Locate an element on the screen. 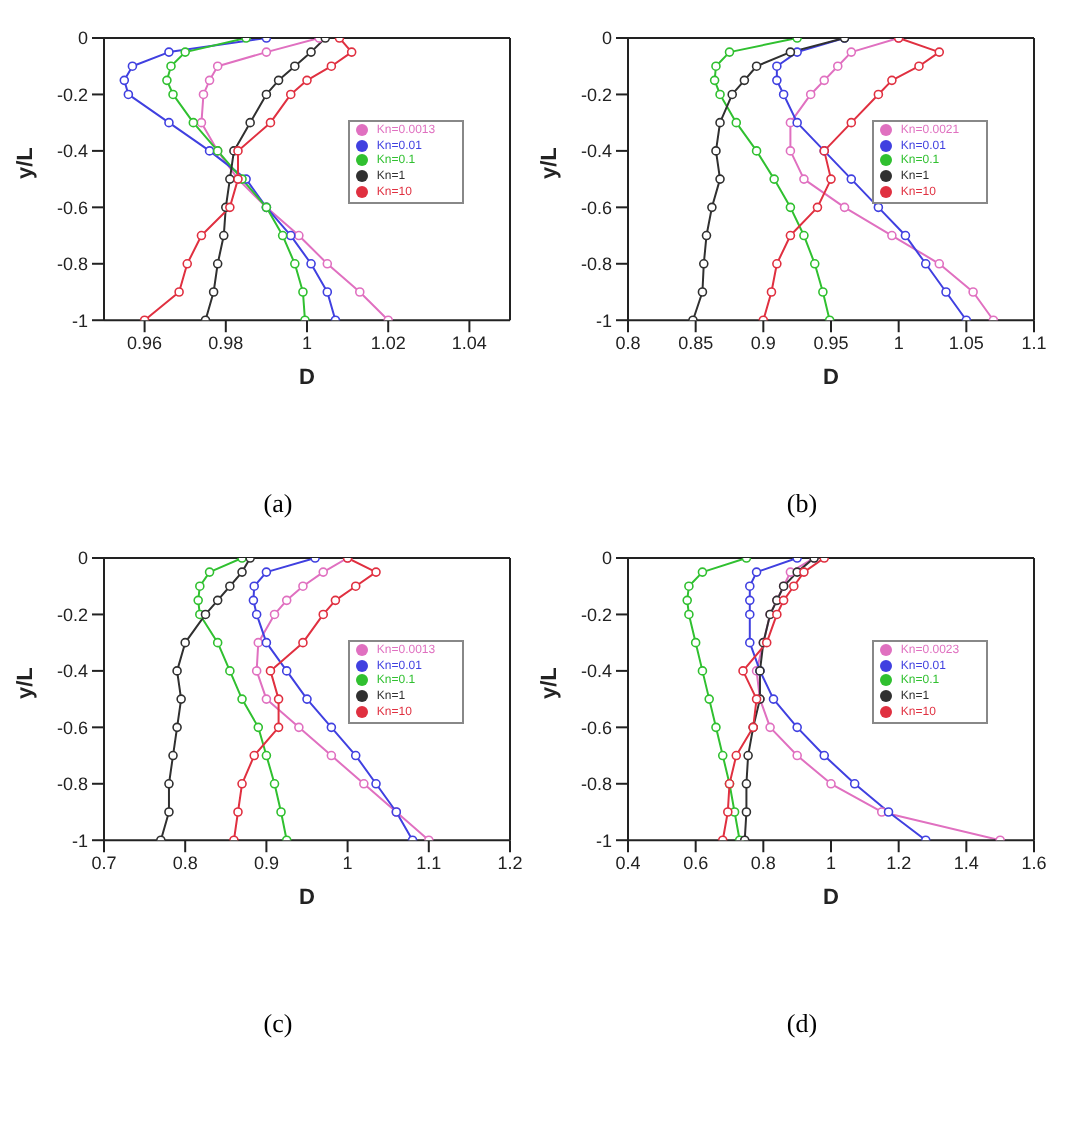 The height and width of the screenshot is (1138, 1082). x-tick-label: 0.7 is located at coordinates (104, 863).